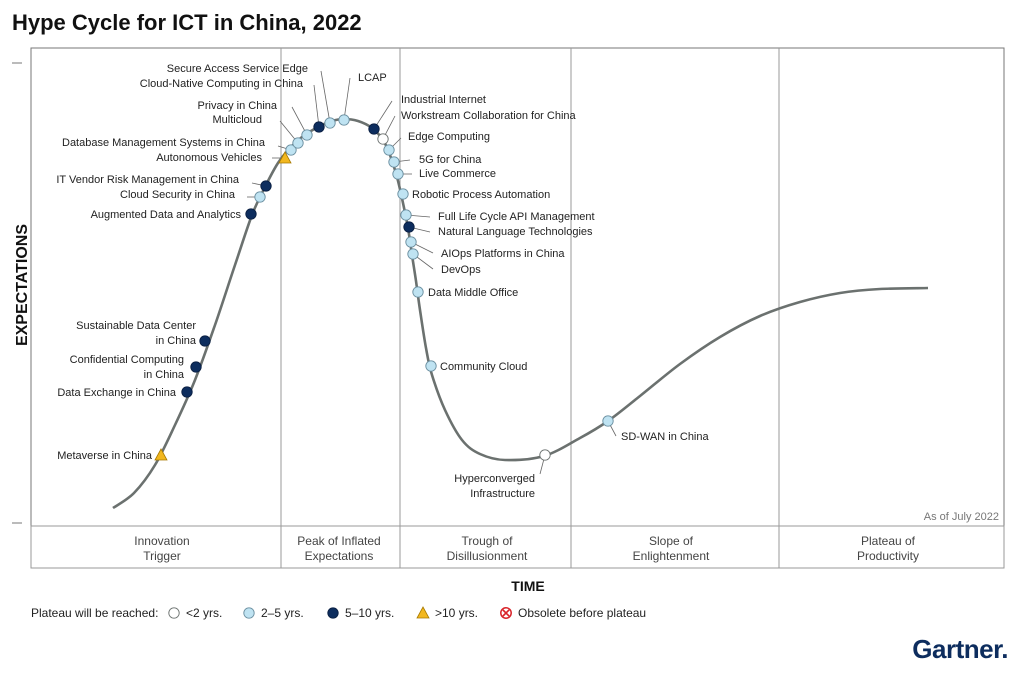  Describe the element at coordinates (403, 194) in the screenshot. I see `marker-robotic-process-automation` at that location.